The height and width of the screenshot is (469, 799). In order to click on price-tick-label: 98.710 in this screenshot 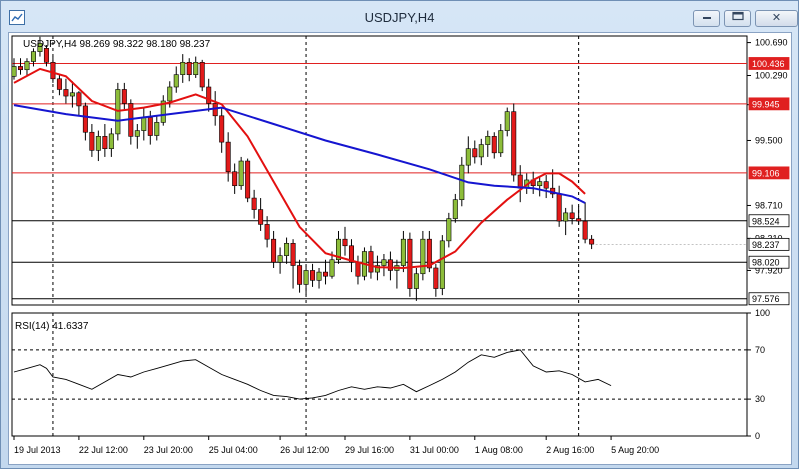, I will do `click(769, 205)`.